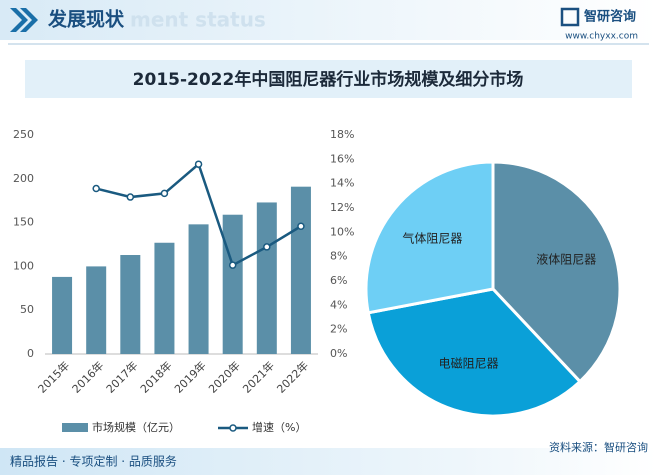  What do you see at coordinates (23, 265) in the screenshot?
I see `y-tick-label: 100` at bounding box center [23, 265].